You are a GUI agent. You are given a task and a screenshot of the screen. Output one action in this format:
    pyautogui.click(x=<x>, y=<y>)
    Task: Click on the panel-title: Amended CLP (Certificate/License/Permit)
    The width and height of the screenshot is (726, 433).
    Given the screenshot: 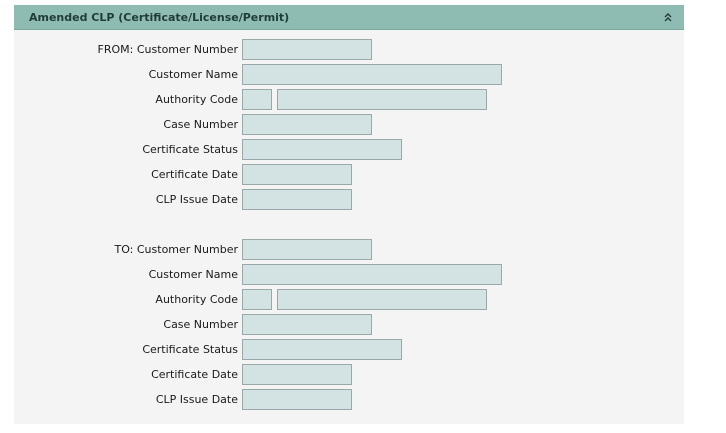 What is the action you would take?
    pyautogui.click(x=159, y=17)
    